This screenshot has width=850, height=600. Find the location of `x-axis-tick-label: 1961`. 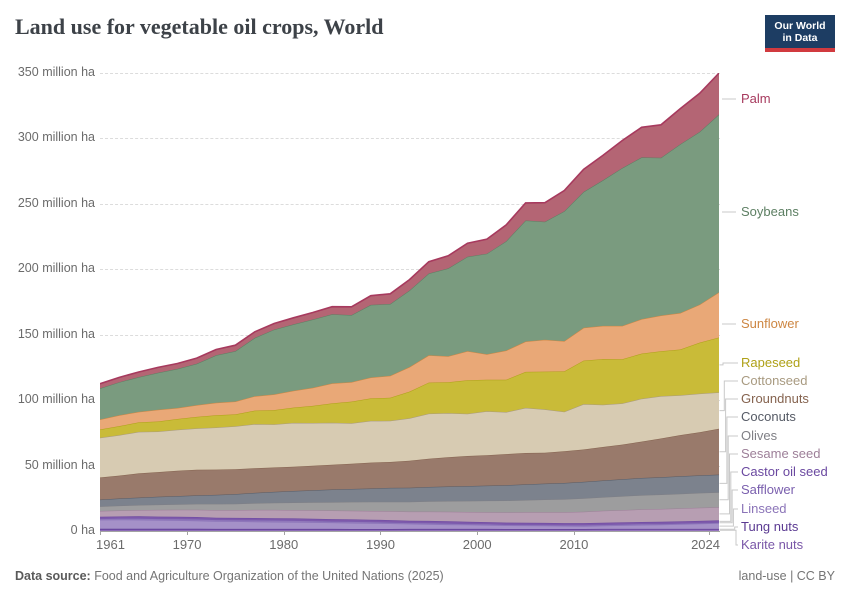

x-axis-tick-label: 1961 is located at coordinates (110, 544).